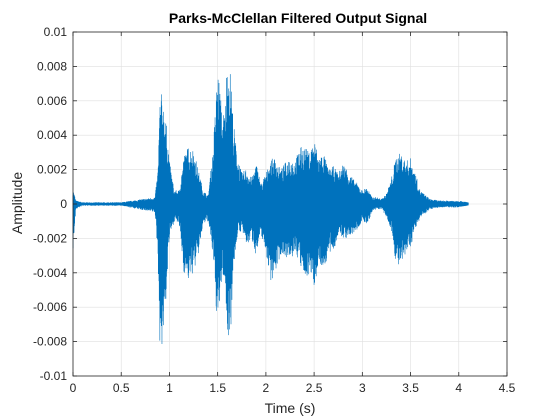  Describe the element at coordinates (52, 101) in the screenshot. I see `y-tick-label: 0.006` at that location.